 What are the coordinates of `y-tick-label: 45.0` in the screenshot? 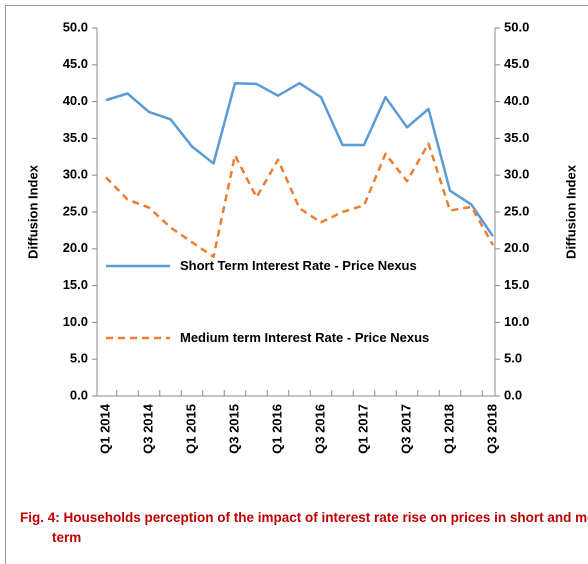 It's located at (75, 63).